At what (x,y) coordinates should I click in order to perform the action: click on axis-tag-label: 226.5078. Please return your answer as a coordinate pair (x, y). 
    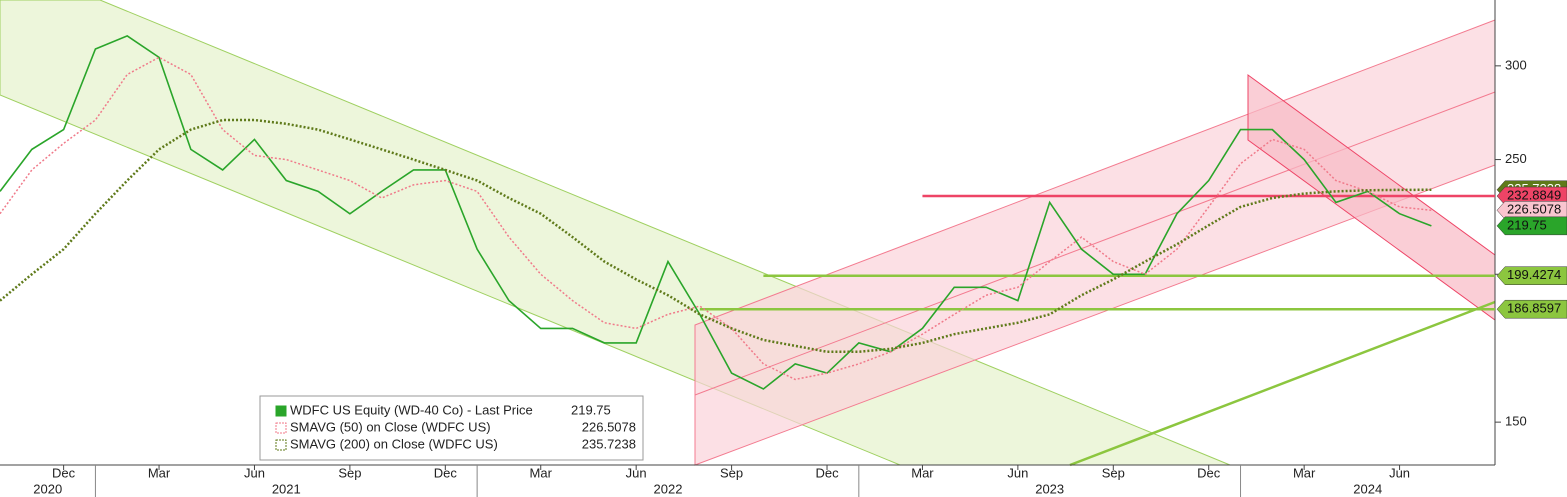
    Looking at the image, I should click on (1534, 209).